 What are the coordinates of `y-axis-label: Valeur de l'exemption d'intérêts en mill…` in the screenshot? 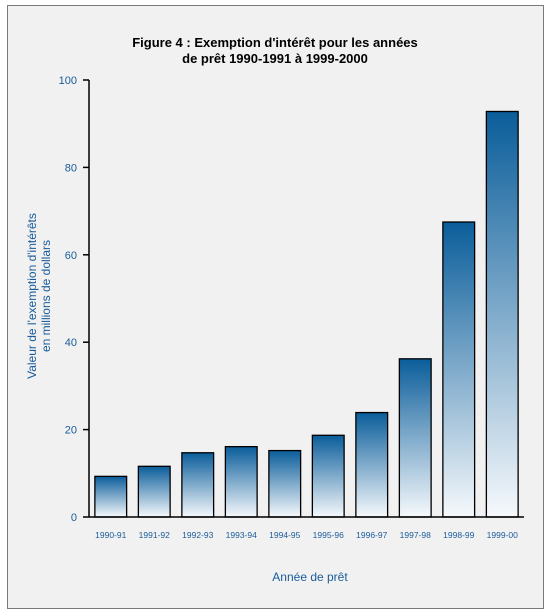 It's located at (39, 296).